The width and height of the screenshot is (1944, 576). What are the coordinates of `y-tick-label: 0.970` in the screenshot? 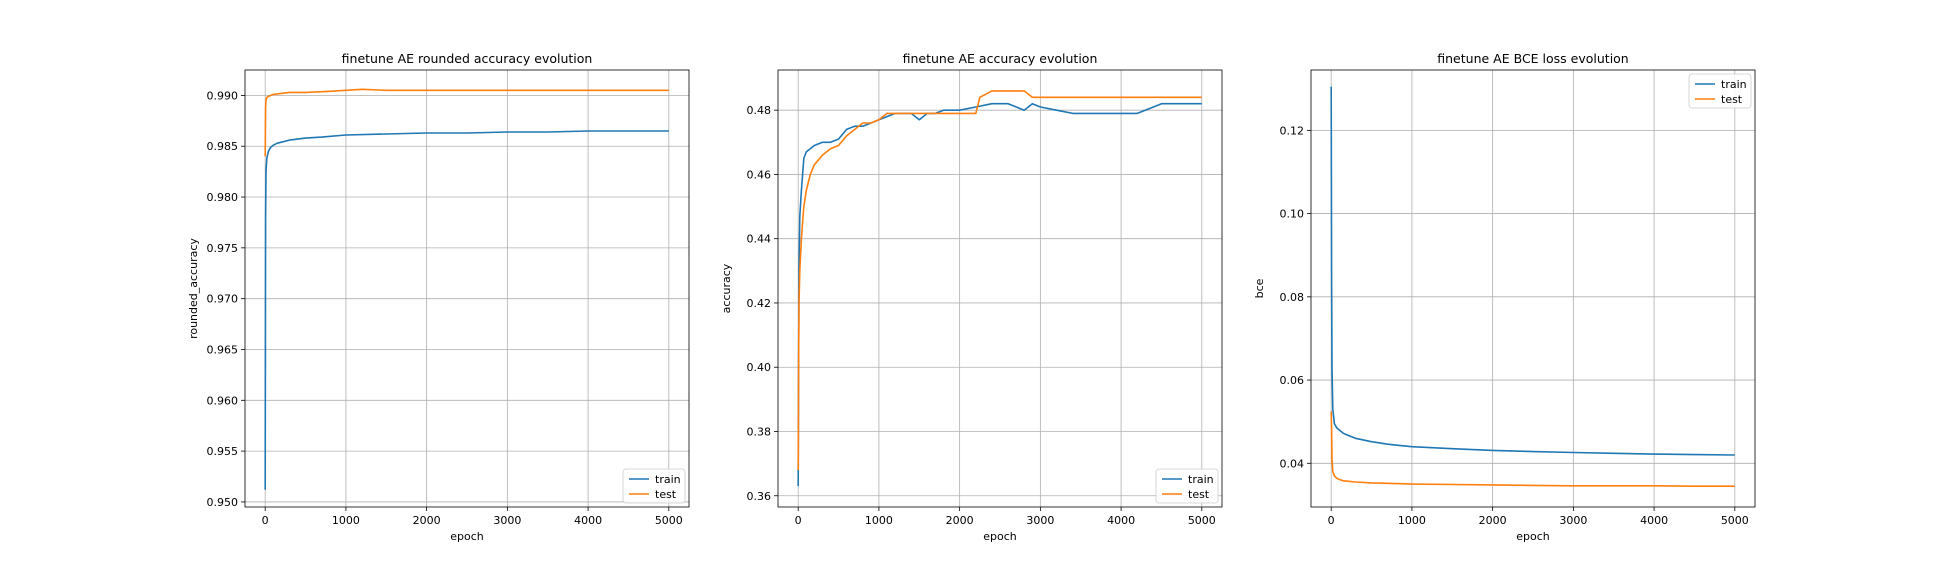 It's located at (223, 299).